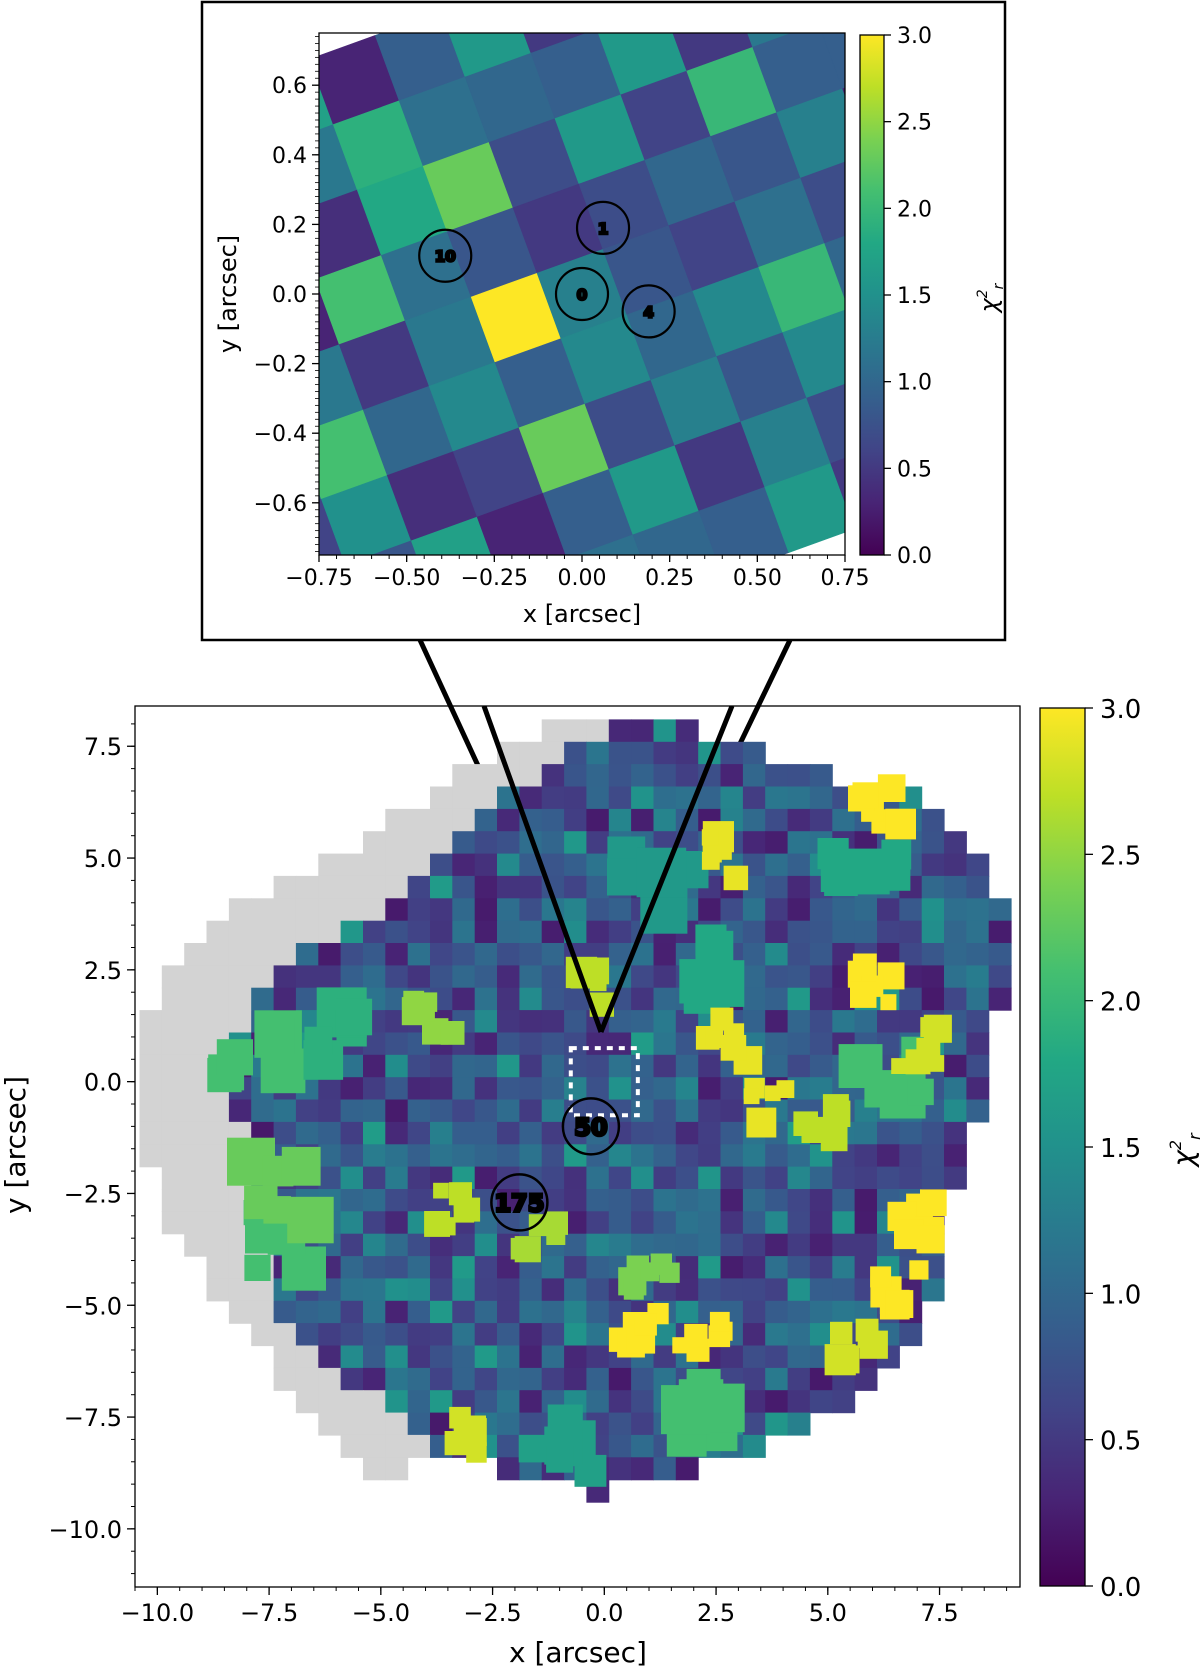 This screenshot has height=1669, width=1200. What do you see at coordinates (716, 1613) in the screenshot?
I see `main-x-tick-label: 2.5` at bounding box center [716, 1613].